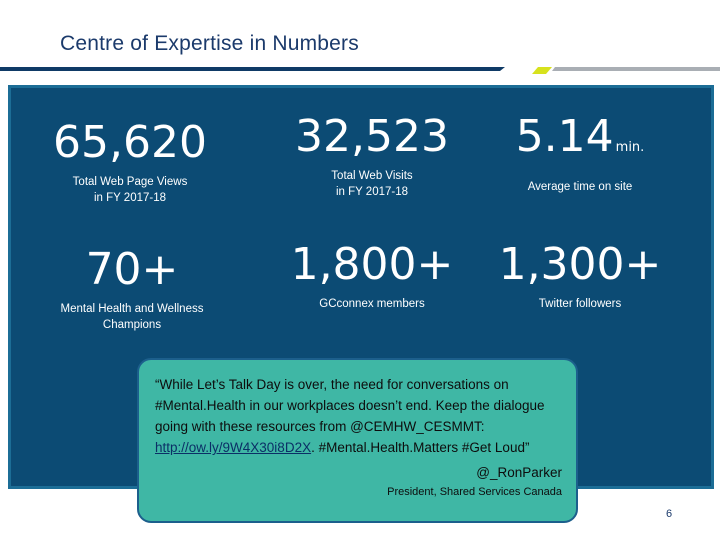 This screenshot has height=540, width=720. What do you see at coordinates (130, 190) in the screenshot?
I see `stat-caption: Total Web Page Views in FY 2017-18` at bounding box center [130, 190].